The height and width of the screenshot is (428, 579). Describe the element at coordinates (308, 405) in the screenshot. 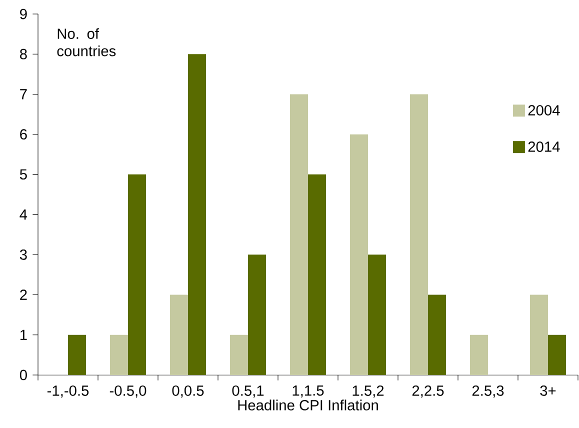

I see `x-axis-title: Headline CPI Inflation` at that location.